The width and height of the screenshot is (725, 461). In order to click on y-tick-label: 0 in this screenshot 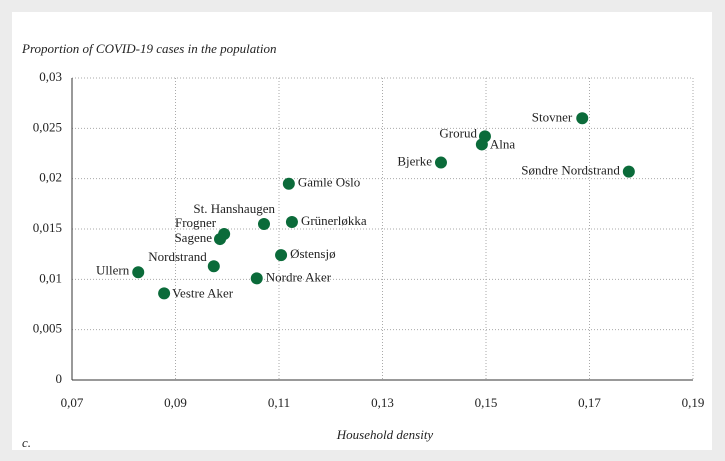, I will do `click(59, 378)`.